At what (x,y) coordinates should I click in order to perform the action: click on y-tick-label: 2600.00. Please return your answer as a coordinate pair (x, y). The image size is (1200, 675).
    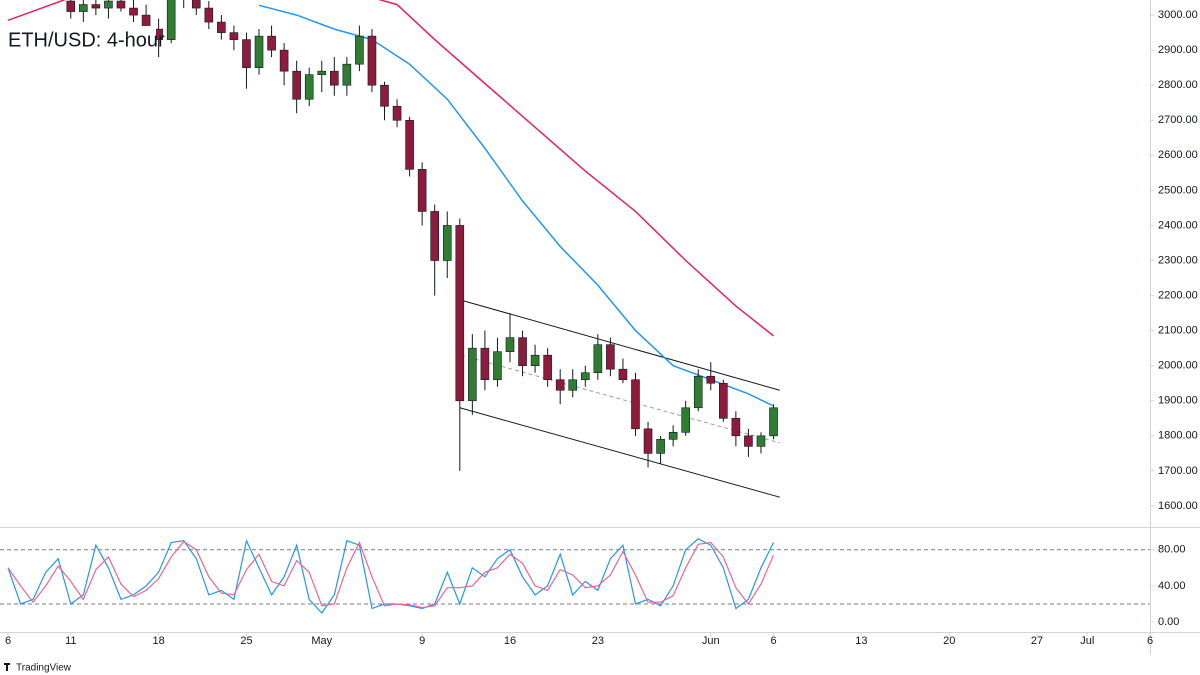
    Looking at the image, I should click on (1178, 155).